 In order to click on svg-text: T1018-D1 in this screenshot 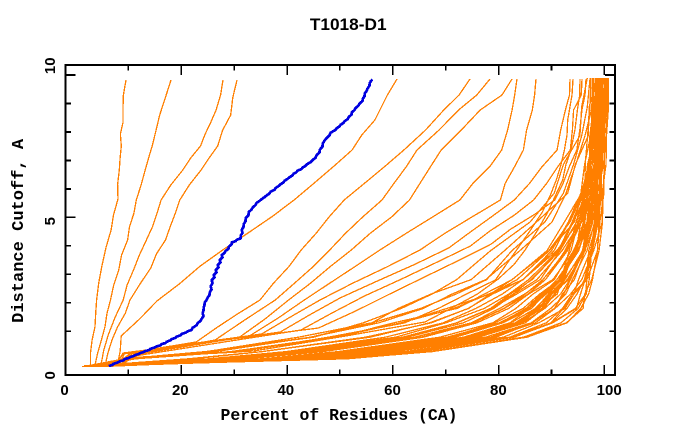, I will do `click(348, 24)`.